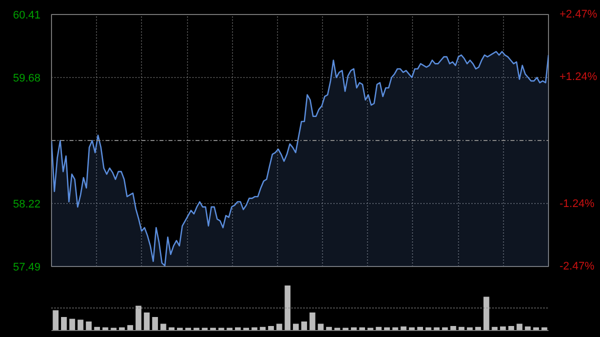 Image resolution: width=600 pixels, height=337 pixels. I want to click on y2-tick-label: -2.47%, so click(577, 266).